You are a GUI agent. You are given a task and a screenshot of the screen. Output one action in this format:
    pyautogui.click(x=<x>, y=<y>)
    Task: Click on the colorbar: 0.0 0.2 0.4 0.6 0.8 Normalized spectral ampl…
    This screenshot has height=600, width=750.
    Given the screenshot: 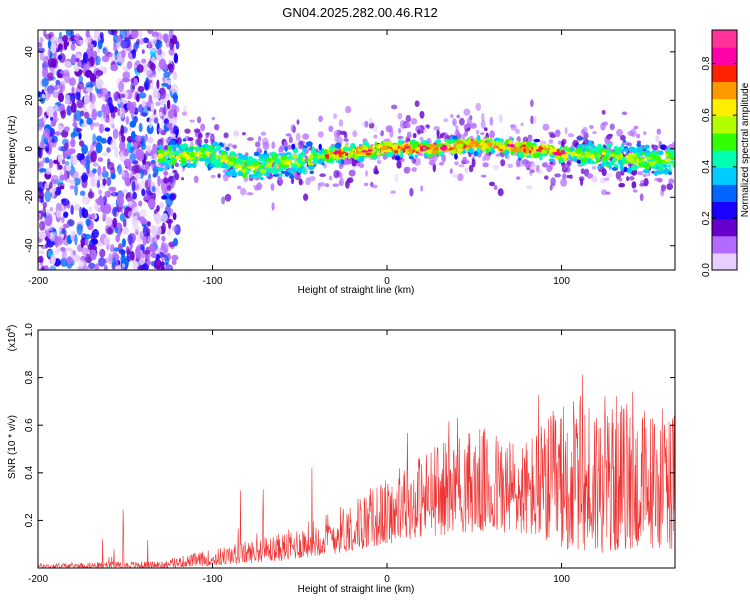 What is the action you would take?
    pyautogui.click(x=725, y=153)
    